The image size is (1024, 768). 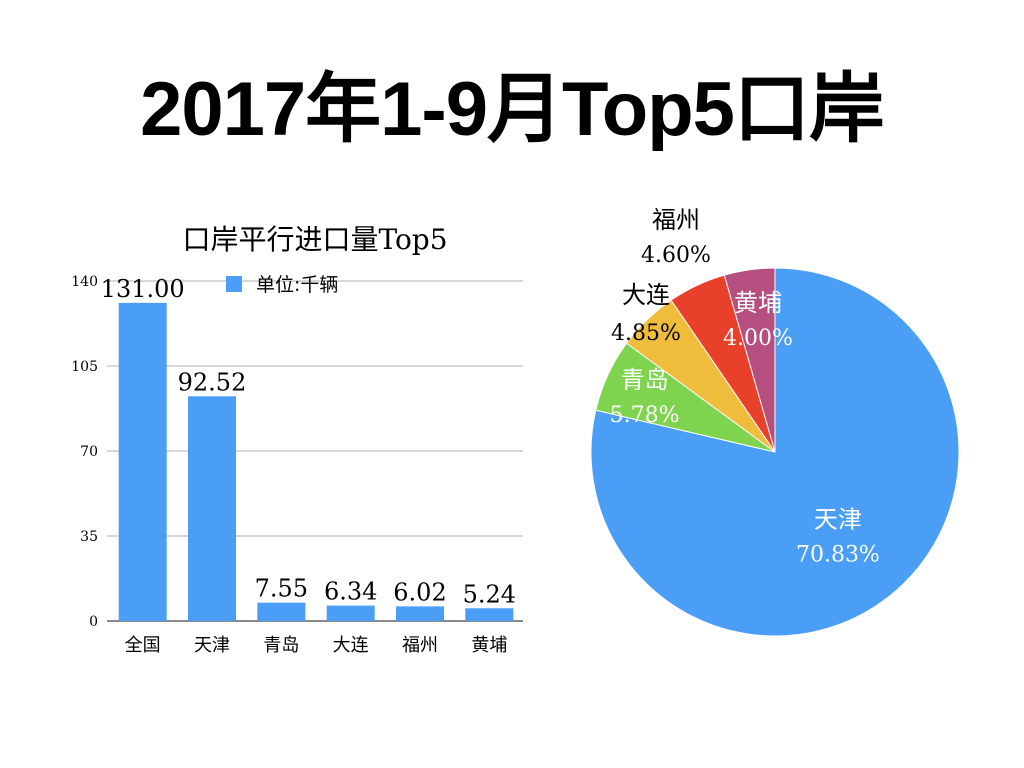 What do you see at coordinates (350, 592) in the screenshot?
I see `bar-value-label: 6.34` at bounding box center [350, 592].